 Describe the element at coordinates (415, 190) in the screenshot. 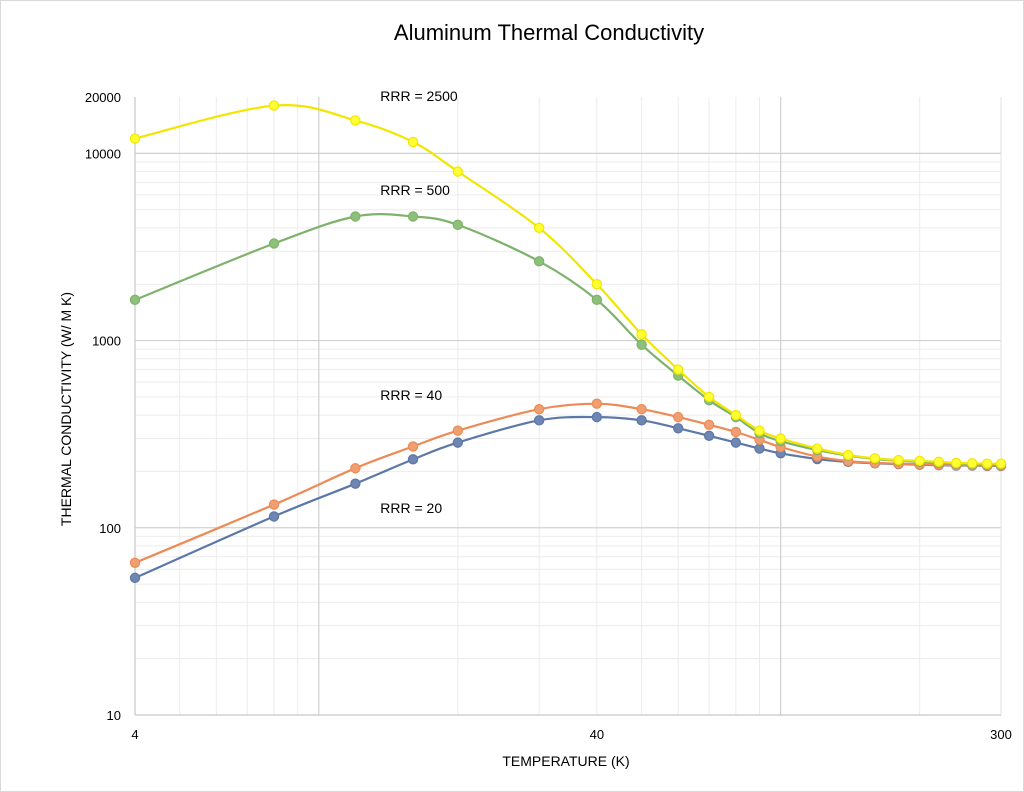

I see `series-label: RRR = 500` at that location.